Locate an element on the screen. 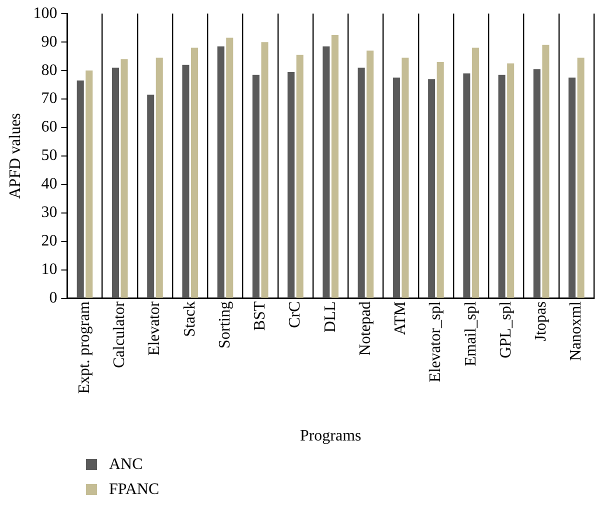 This screenshot has width=608, height=514. y-tick-label: 40 is located at coordinates (49, 184).